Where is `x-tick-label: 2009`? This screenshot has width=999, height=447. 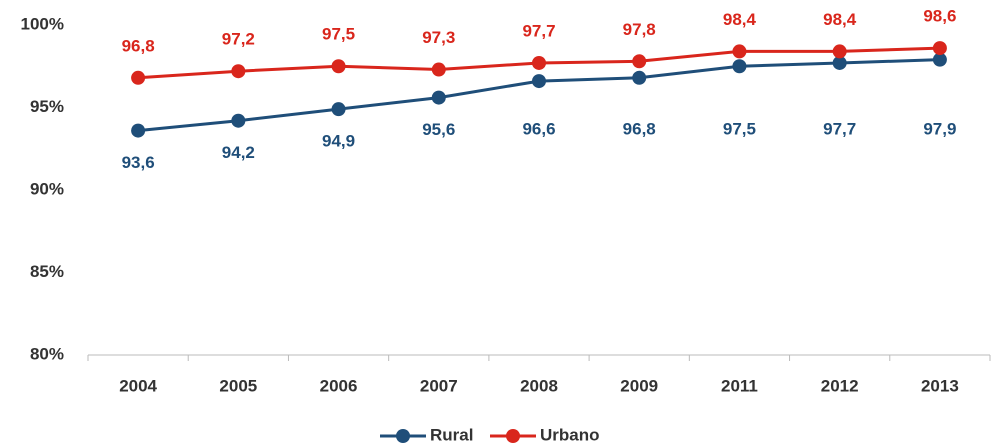 x-tick-label: 2009 is located at coordinates (639, 385).